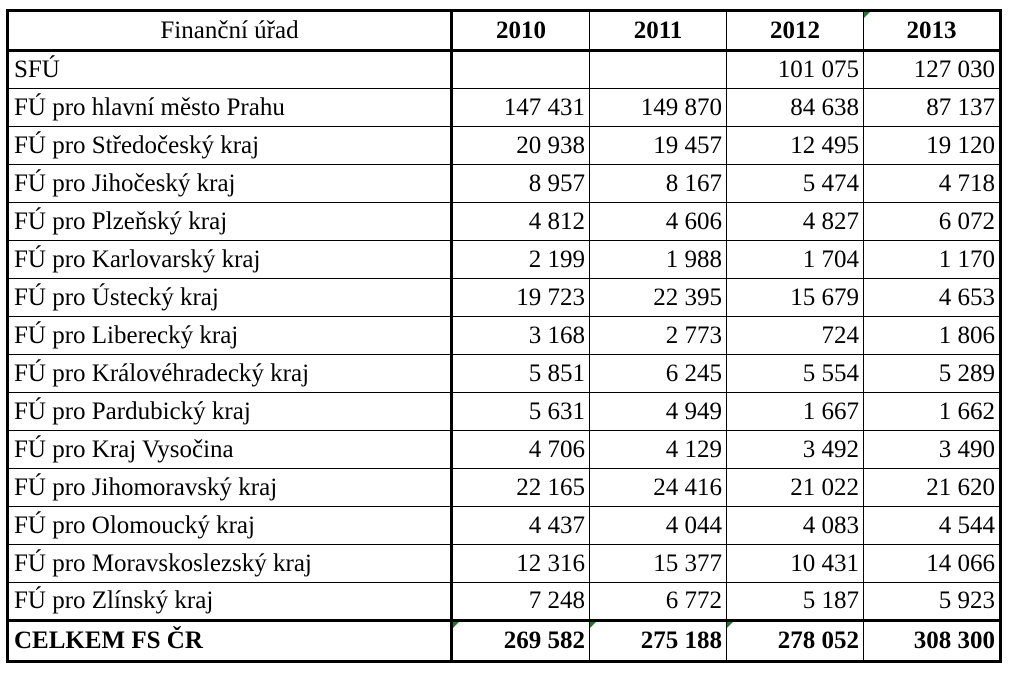  Describe the element at coordinates (795, 221) in the screenshot. I see `value-cell-2012: 4 827` at that location.